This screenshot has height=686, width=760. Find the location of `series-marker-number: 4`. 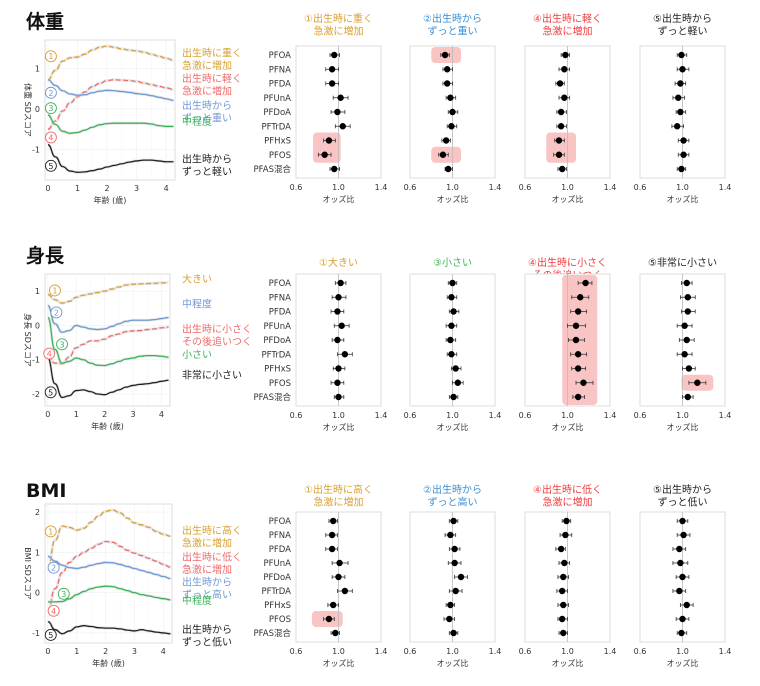

series-marker-number: 4 is located at coordinates (53, 611).